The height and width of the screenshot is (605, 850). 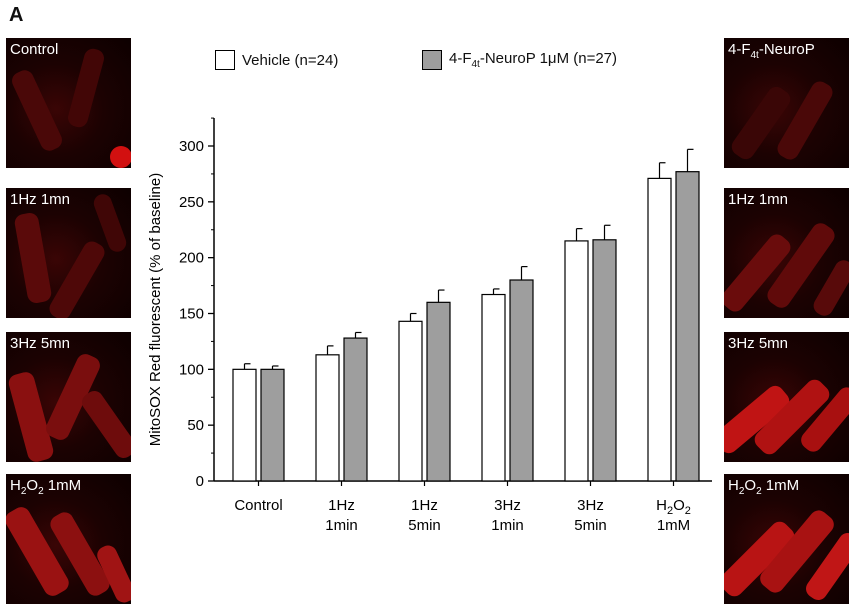 What do you see at coordinates (673, 525) in the screenshot?
I see `x-tick-label: 1mM` at bounding box center [673, 525].